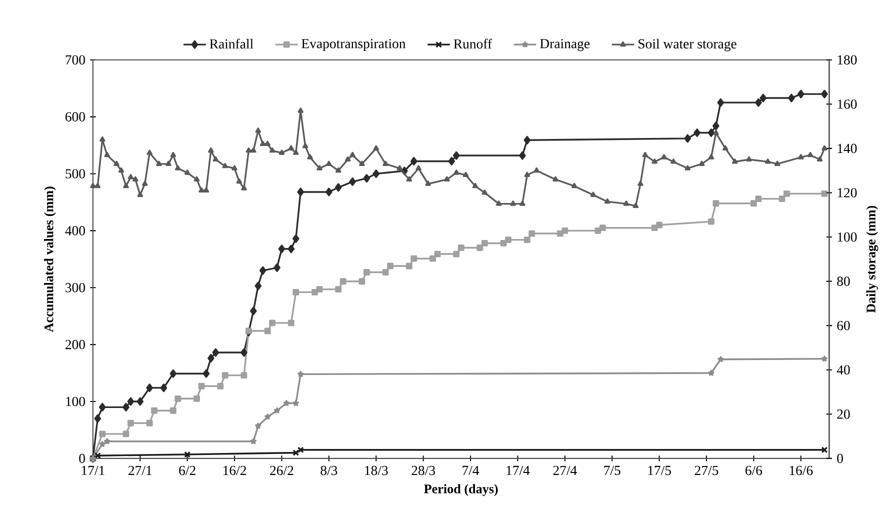 The image size is (893, 514). I want to click on x-tick-label: 27/4, so click(565, 470).